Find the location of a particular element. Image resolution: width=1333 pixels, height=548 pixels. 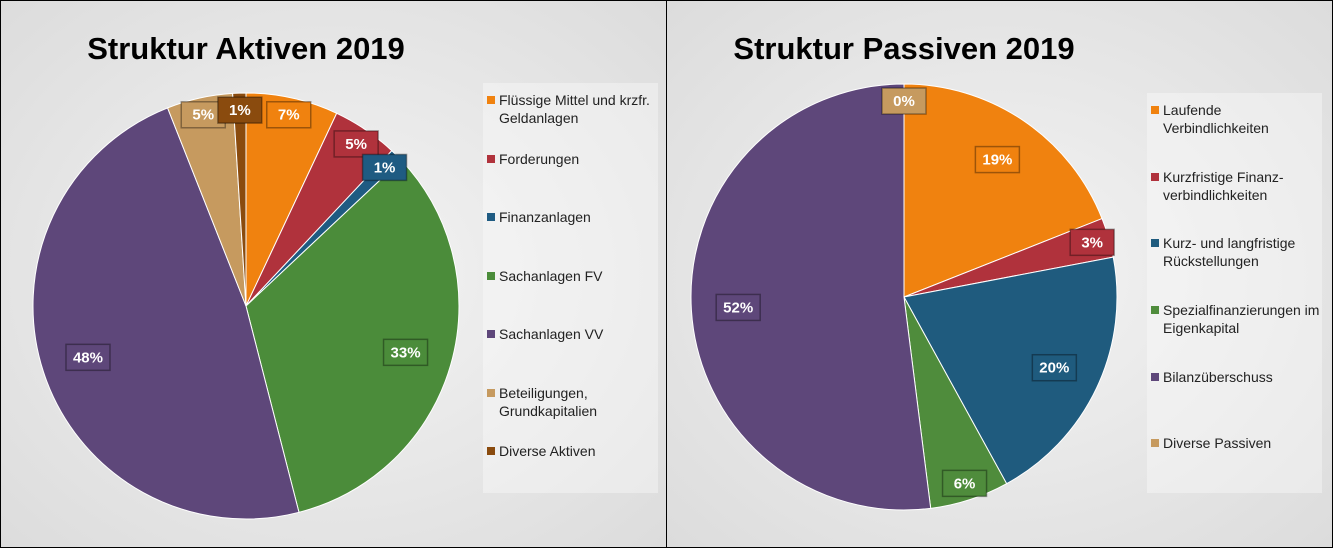

legend-label: Finanzanlagen is located at coordinates (545, 217).